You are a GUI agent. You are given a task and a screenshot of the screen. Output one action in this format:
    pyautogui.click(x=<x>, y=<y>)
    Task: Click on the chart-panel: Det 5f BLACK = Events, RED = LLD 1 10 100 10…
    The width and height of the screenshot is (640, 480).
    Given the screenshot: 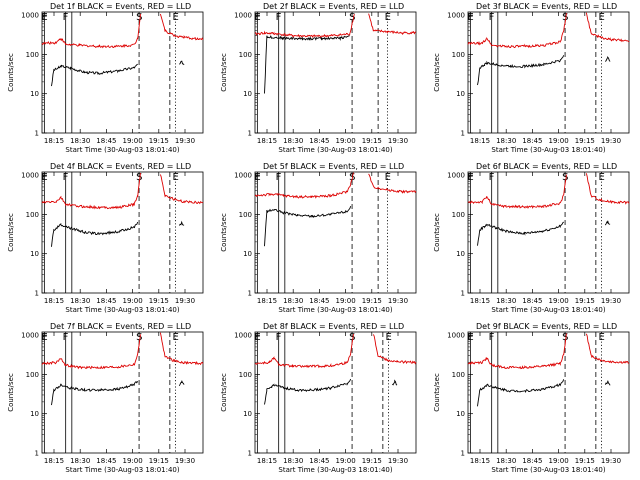 What is the action you would take?
    pyautogui.click(x=319, y=240)
    